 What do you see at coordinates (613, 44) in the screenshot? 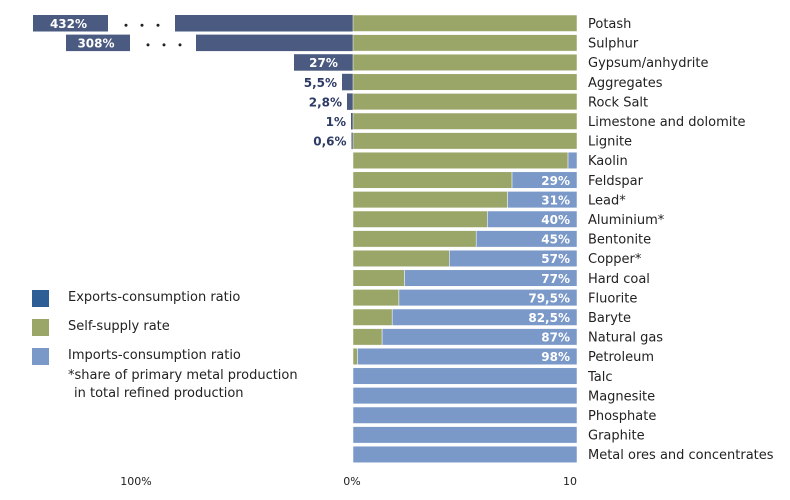
I see `category-label-sulphur: Sulphur` at bounding box center [613, 44].